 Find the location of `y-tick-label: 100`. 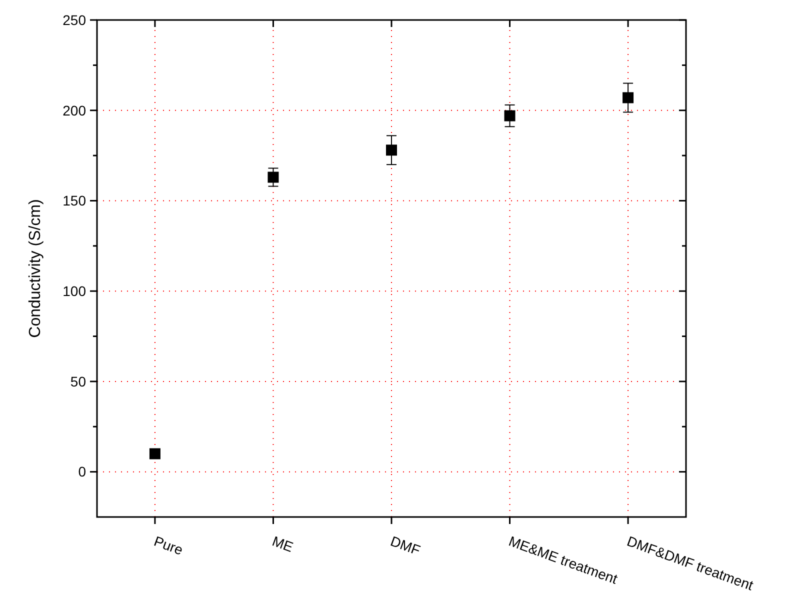

y-tick-label: 100 is located at coordinates (74, 290).